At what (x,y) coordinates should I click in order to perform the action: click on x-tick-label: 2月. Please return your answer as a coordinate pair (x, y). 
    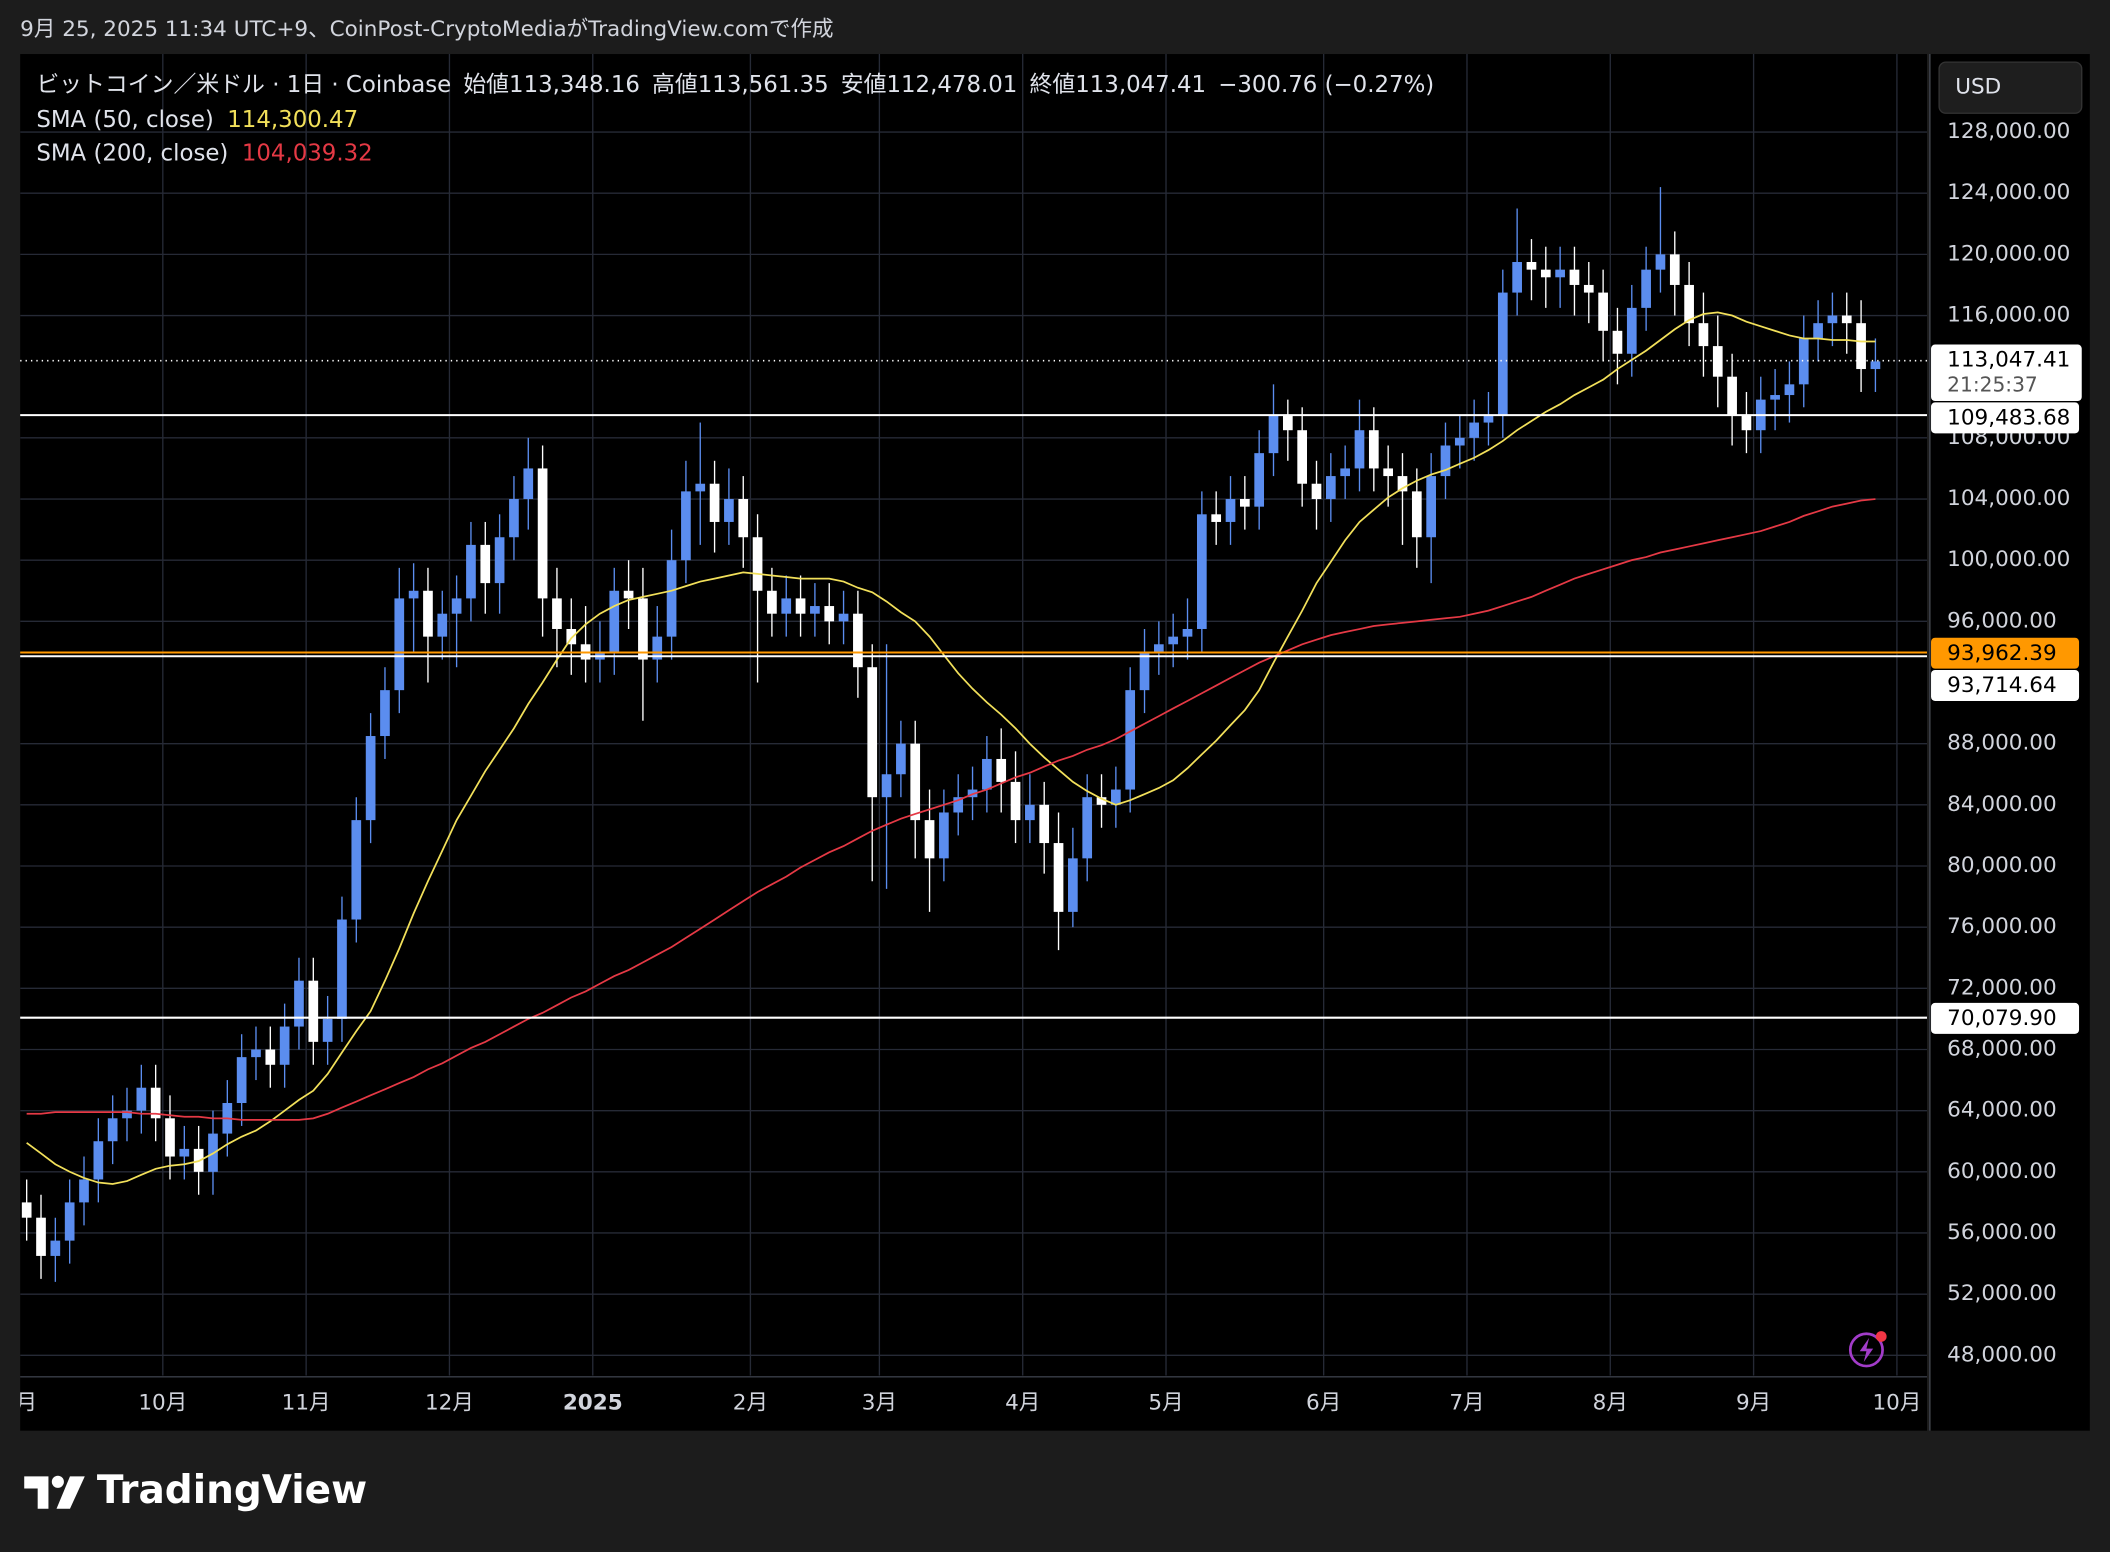
    Looking at the image, I should click on (750, 1403).